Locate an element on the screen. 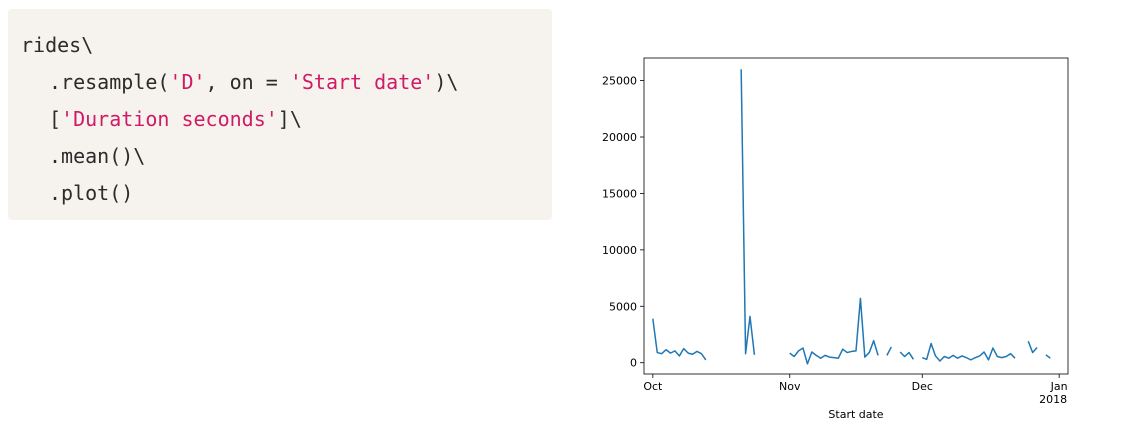  code-line-2: .resample('D', on = 'Start date')\ is located at coordinates (286, 82).